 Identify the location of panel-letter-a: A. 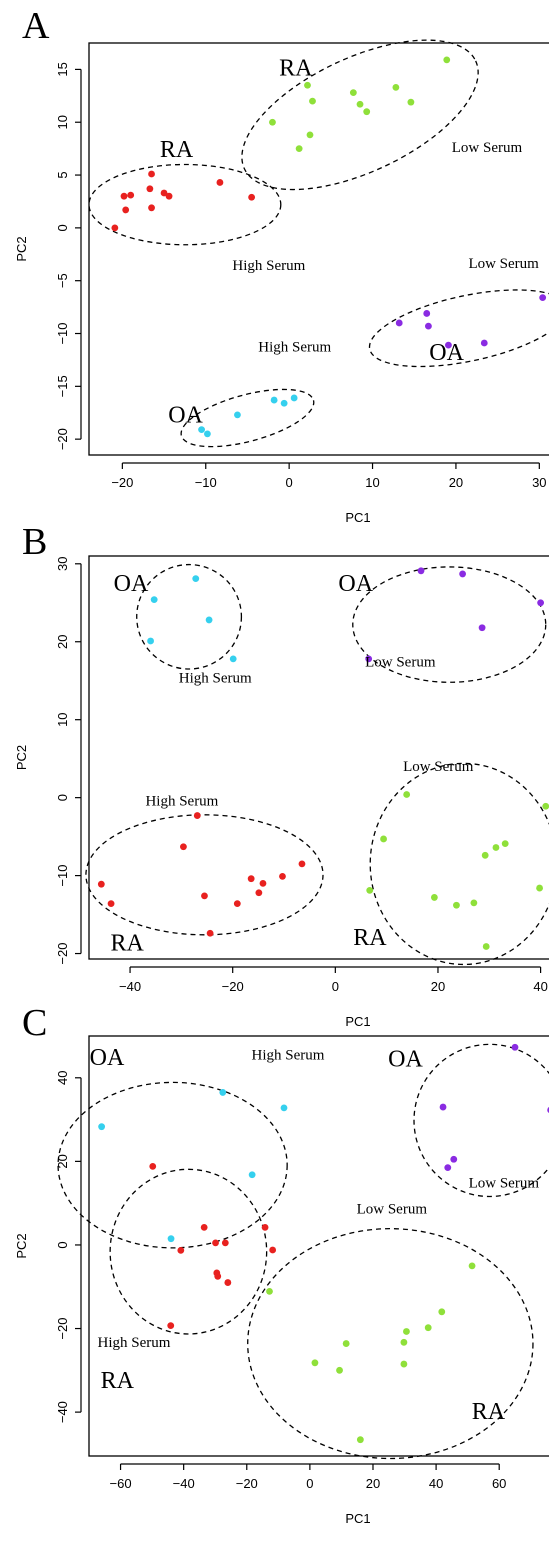
(36, 26).